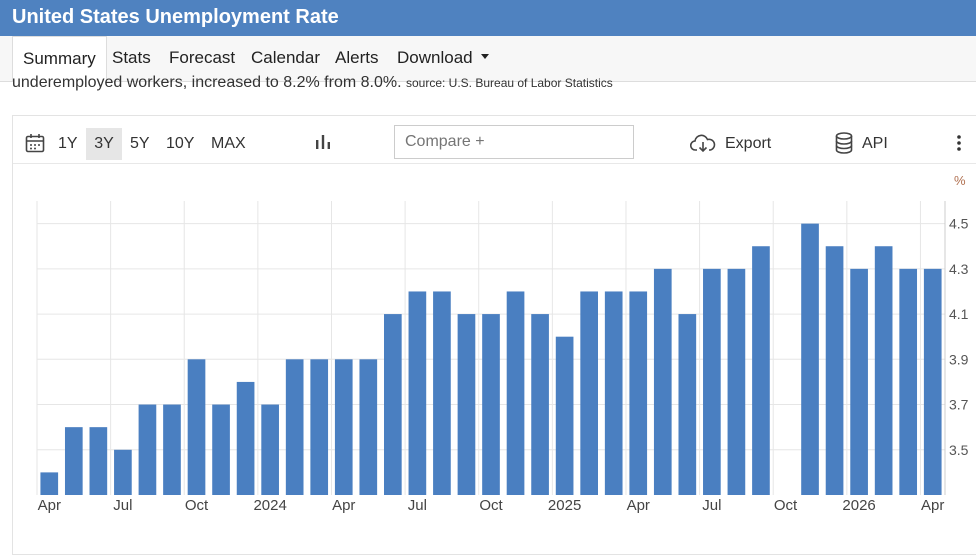 The image size is (976, 555). I want to click on range-3y-button: 3Y, so click(104, 144).